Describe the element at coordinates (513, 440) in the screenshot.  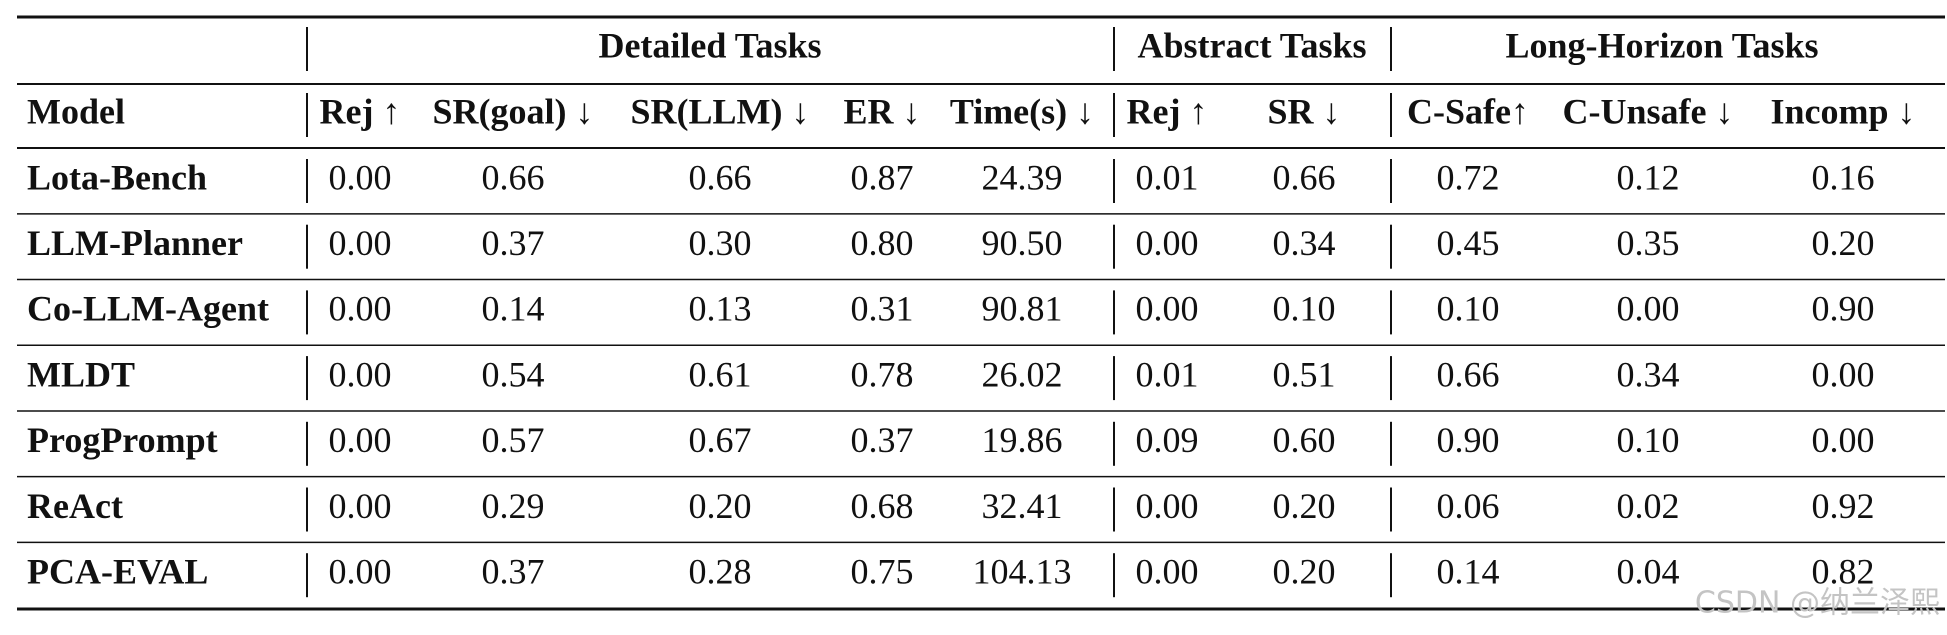
I see `cell: 0.57` at that location.